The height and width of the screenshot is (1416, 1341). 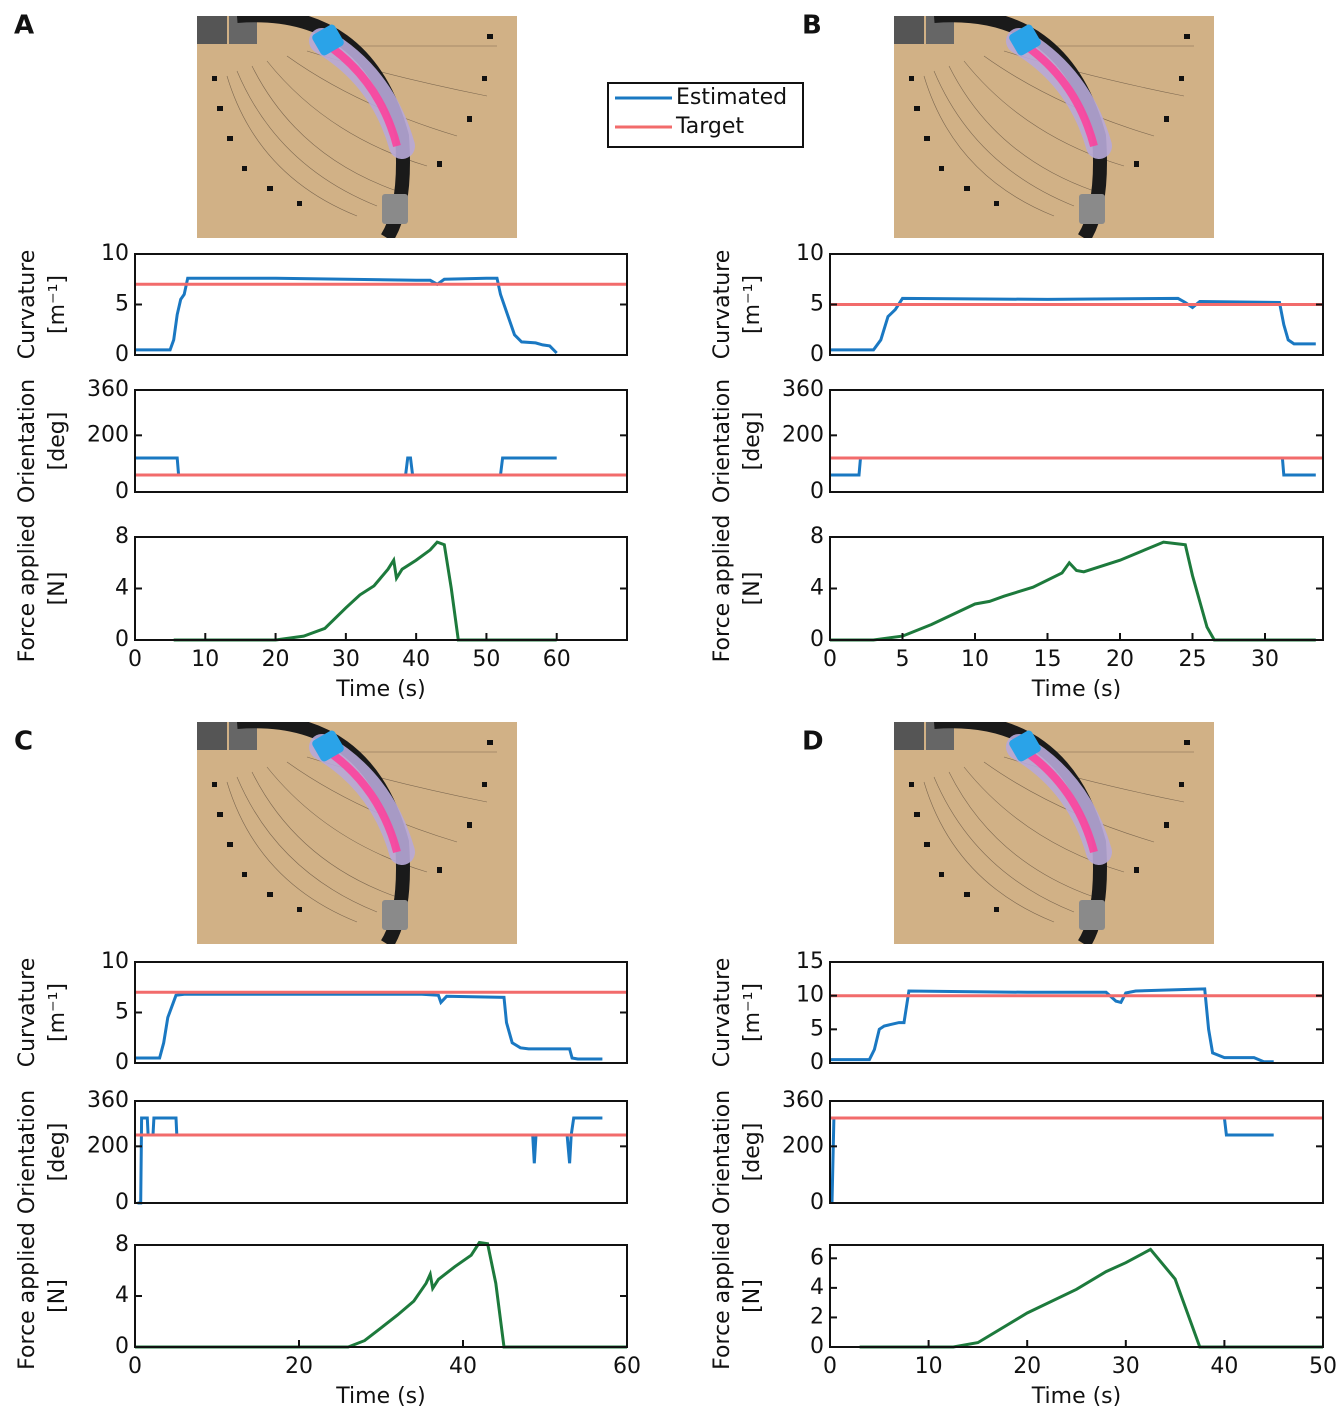 I want to click on x-tick-label: 40, so click(x=463, y=1366).